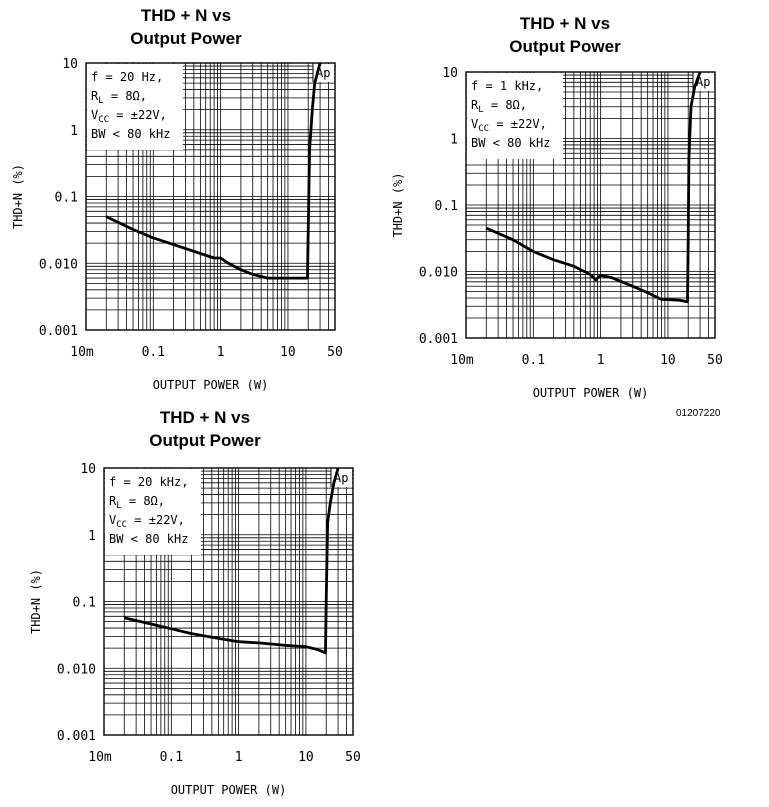 The width and height of the screenshot is (769, 807). I want to click on chart-3-title-line-1: THD + N vs, so click(205, 417).